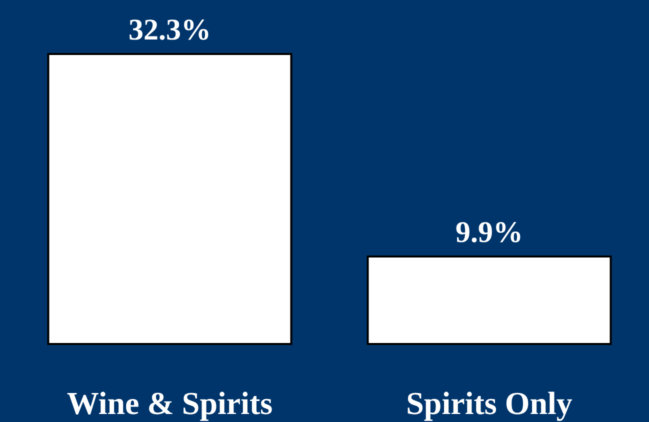  Describe the element at coordinates (169, 30) in the screenshot. I see `data-label: 32.3%` at that location.